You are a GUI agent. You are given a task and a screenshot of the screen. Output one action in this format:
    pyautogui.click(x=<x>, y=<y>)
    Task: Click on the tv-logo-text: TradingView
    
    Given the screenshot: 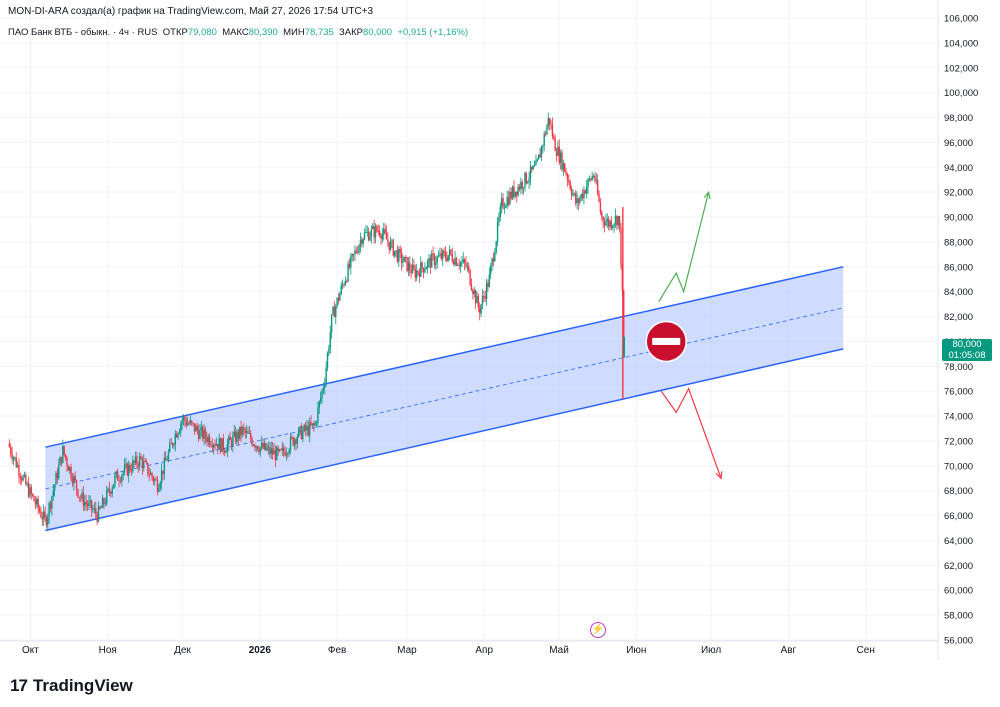 What is the action you would take?
    pyautogui.click(x=82, y=685)
    